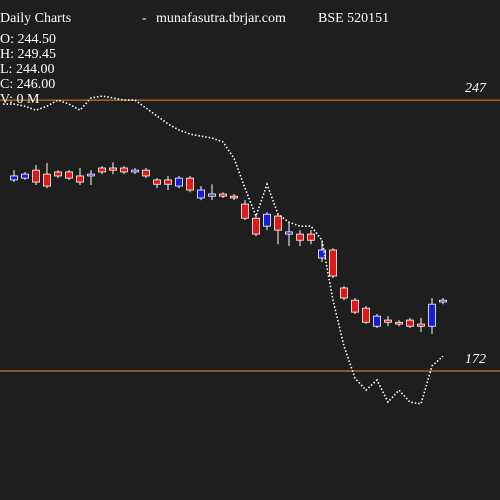 Image resolution: width=500 pixels, height=500 pixels. I want to click on ohlc-info: C: 246.00, so click(27, 84).